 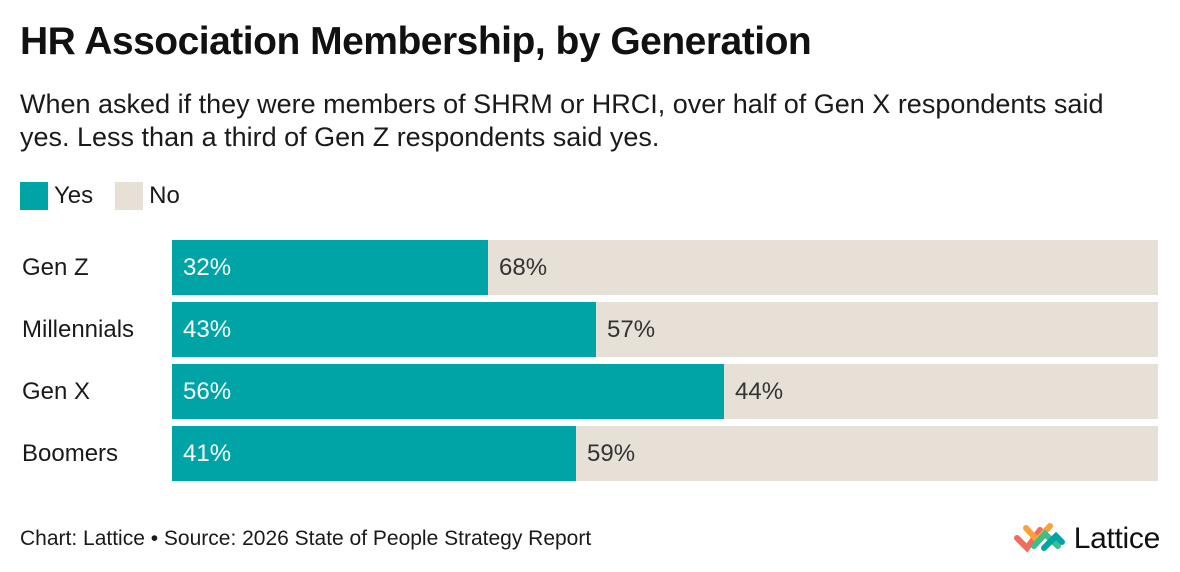 I want to click on legend-swatch-yes, so click(x=34, y=196).